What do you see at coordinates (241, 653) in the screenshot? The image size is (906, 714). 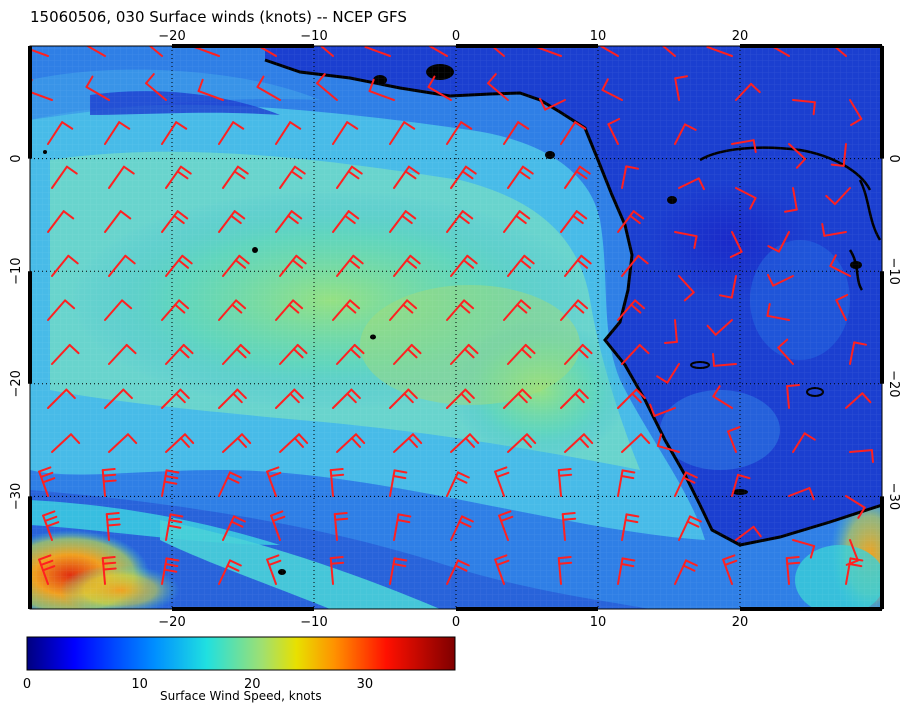 I see `colorbar` at bounding box center [241, 653].